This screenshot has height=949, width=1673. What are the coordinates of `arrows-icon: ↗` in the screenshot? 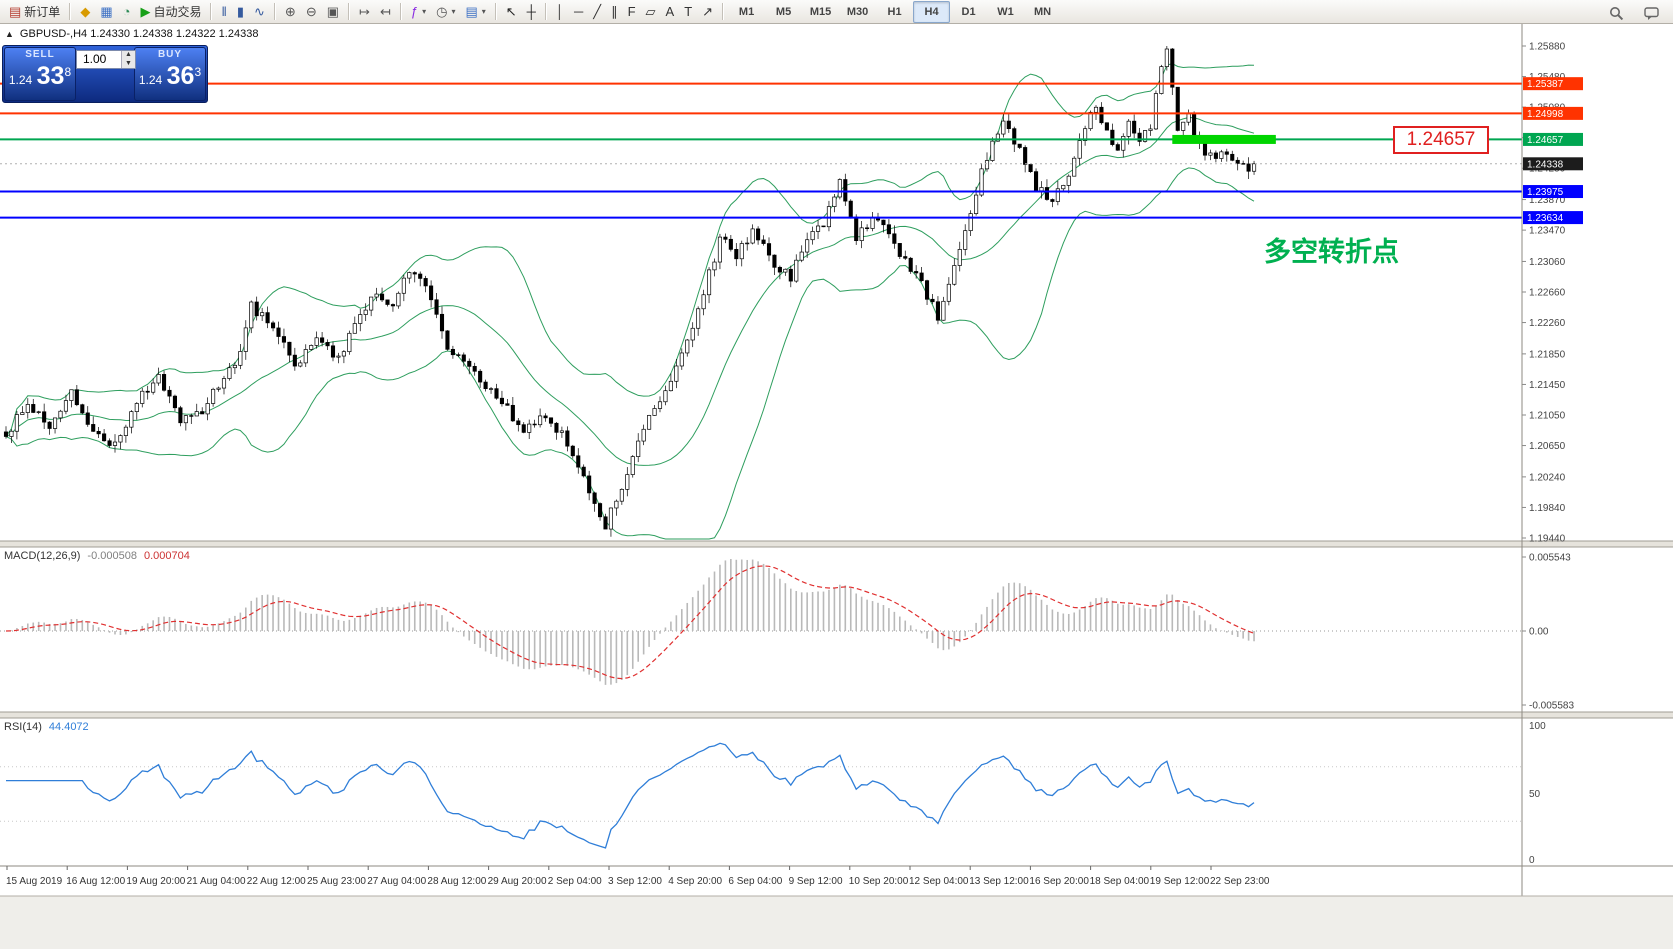 It's located at (707, 12).